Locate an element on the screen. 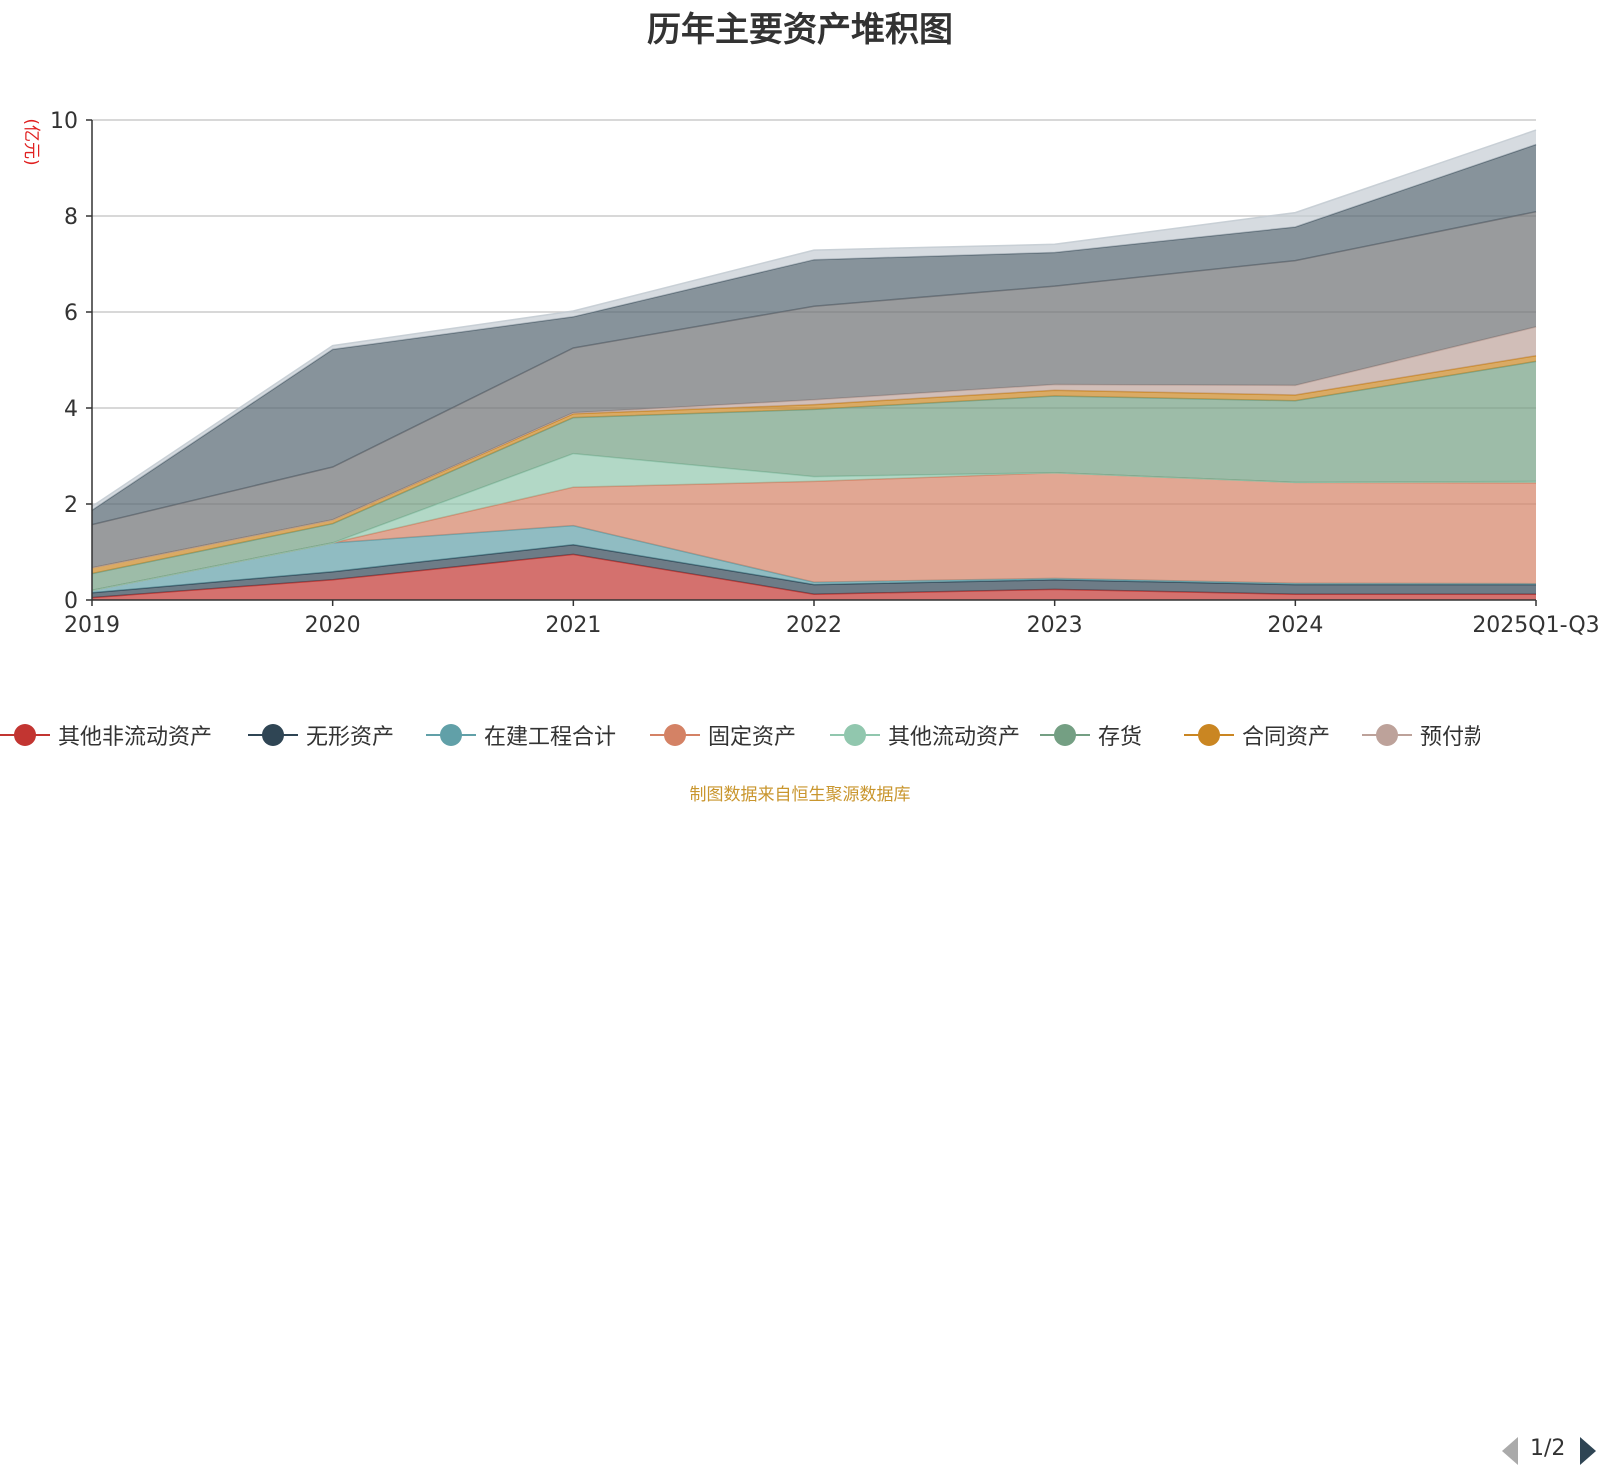 Image resolution: width=1600 pixels, height=1466 pixels. y-tick-label-5: 10 is located at coordinates (64, 121).